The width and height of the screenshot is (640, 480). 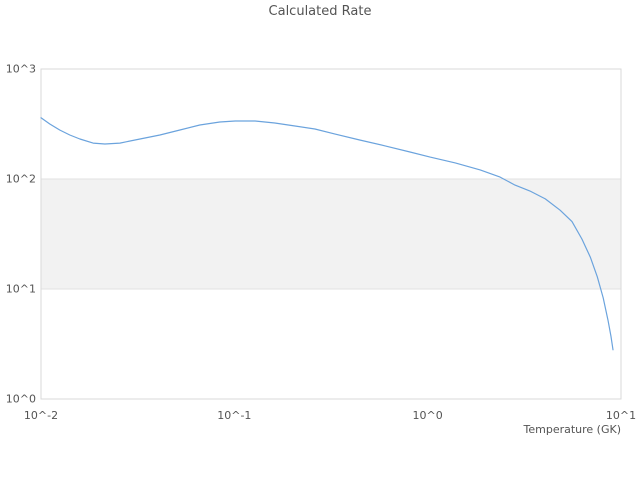 I want to click on x-tick-label: 10^-1, so click(x=234, y=415).